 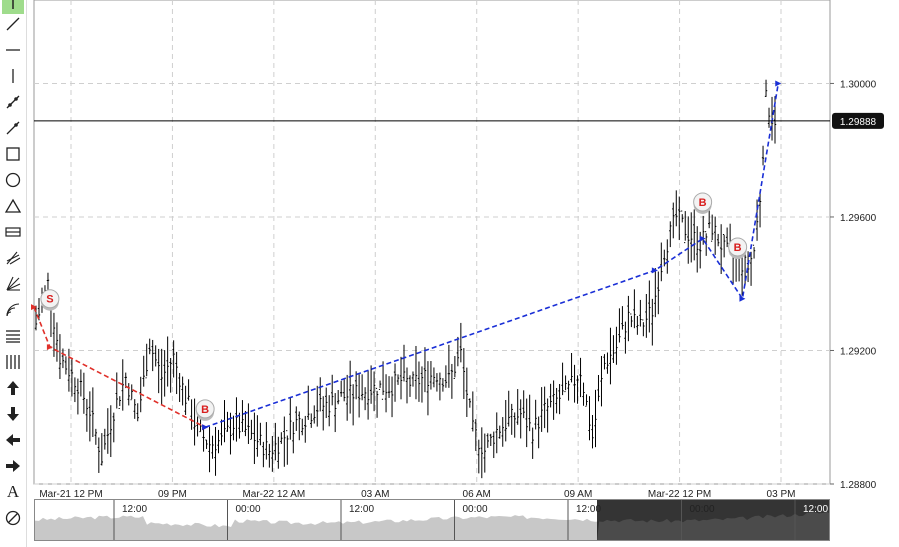 I want to click on rectangle-icon, so click(x=13, y=154).